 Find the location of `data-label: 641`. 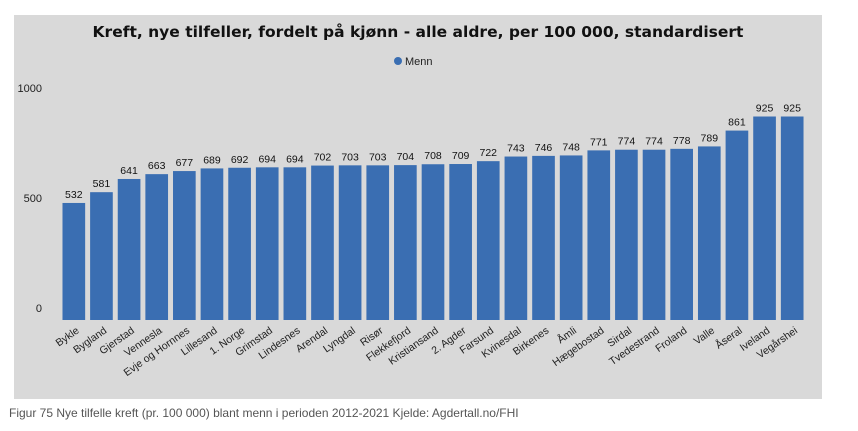

data-label: 641 is located at coordinates (129, 171).